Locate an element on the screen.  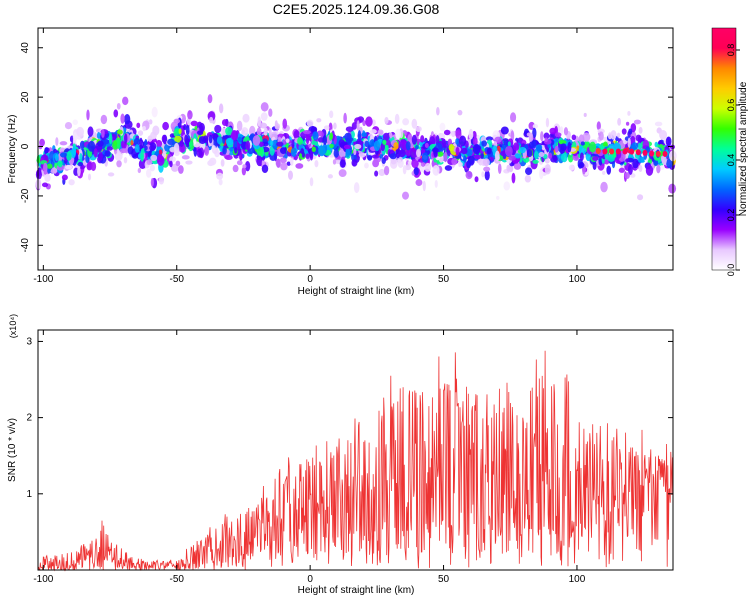
x-tick-label: -100 is located at coordinates (43, 579).